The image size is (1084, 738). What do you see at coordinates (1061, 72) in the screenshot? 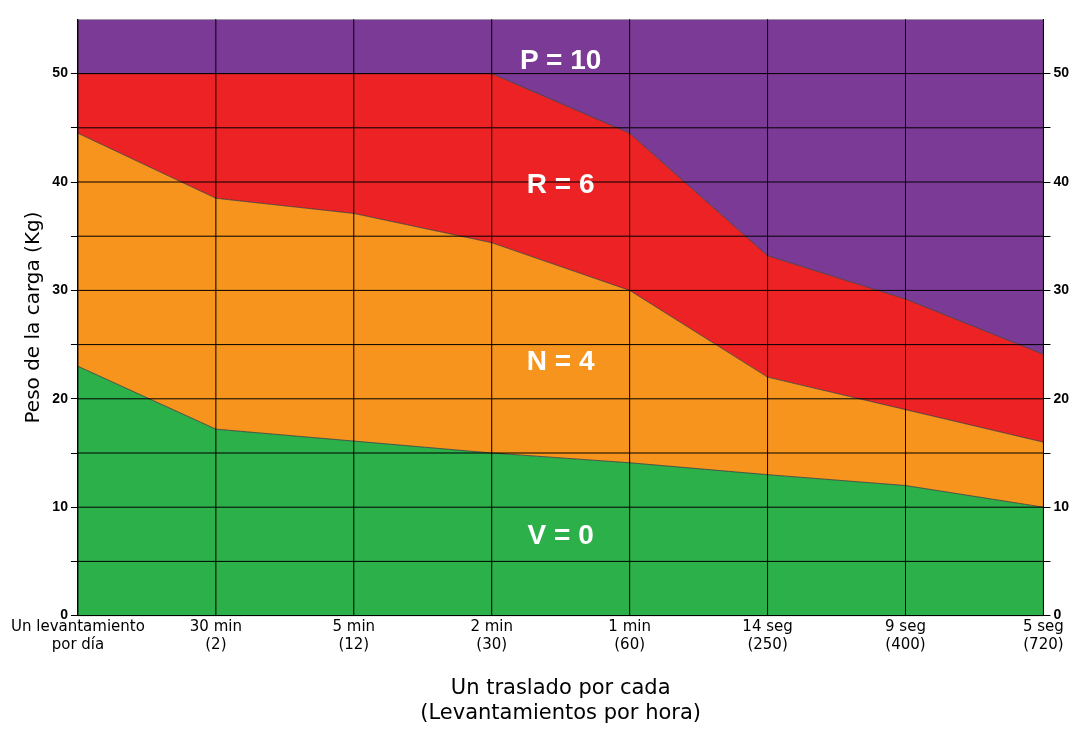
I see `y2-tick-label: 50` at bounding box center [1061, 72].